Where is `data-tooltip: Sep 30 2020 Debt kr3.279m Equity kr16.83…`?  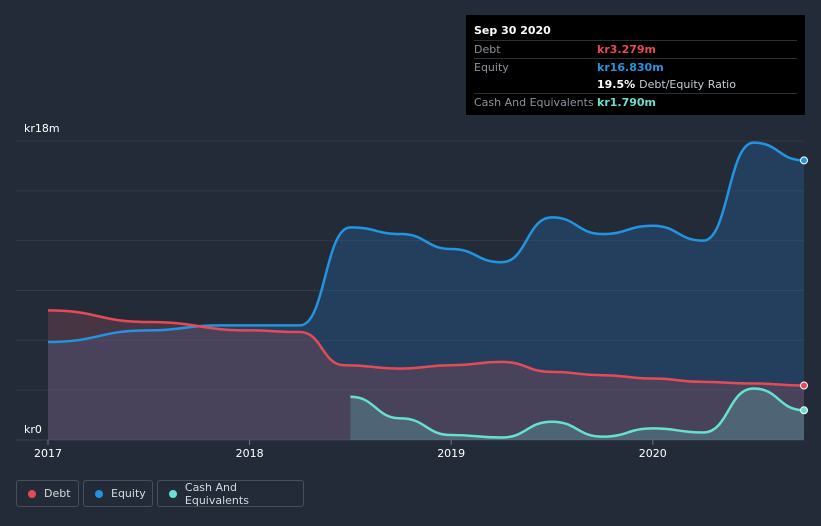 data-tooltip: Sep 30 2020 Debt kr3.279m Equity kr16.83… is located at coordinates (635, 65).